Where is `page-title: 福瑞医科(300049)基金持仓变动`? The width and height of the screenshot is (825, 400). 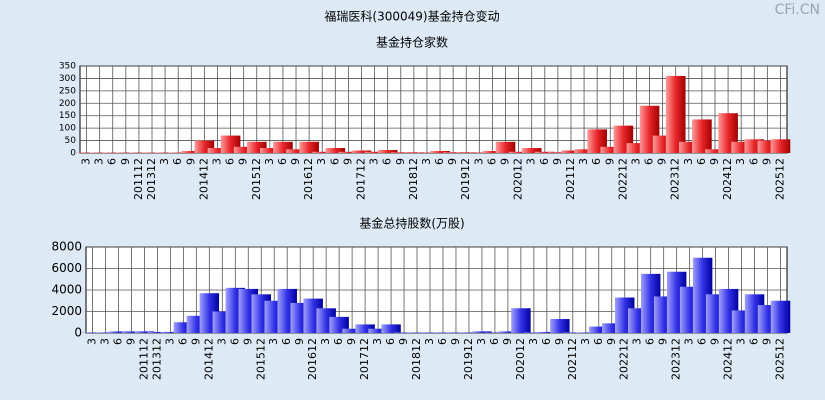 page-title: 福瑞医科(300049)基金持仓变动 is located at coordinates (411, 16).